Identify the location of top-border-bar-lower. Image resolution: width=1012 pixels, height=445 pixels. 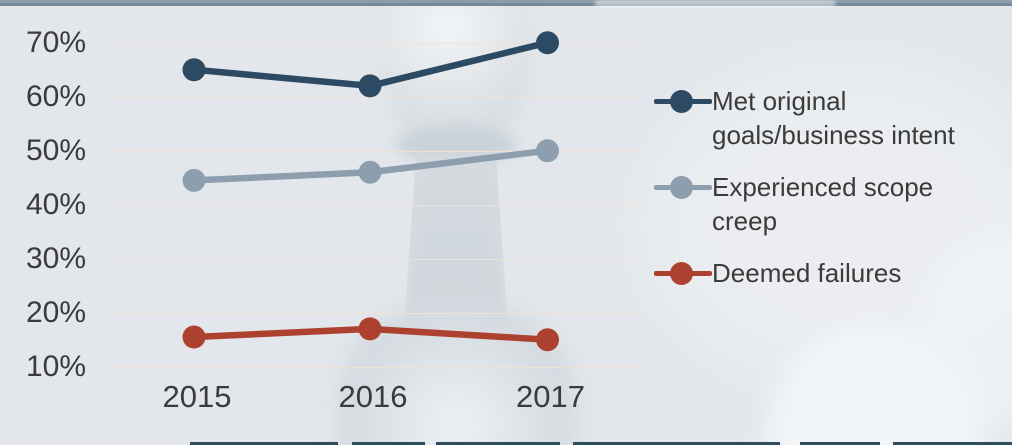
(506, 4).